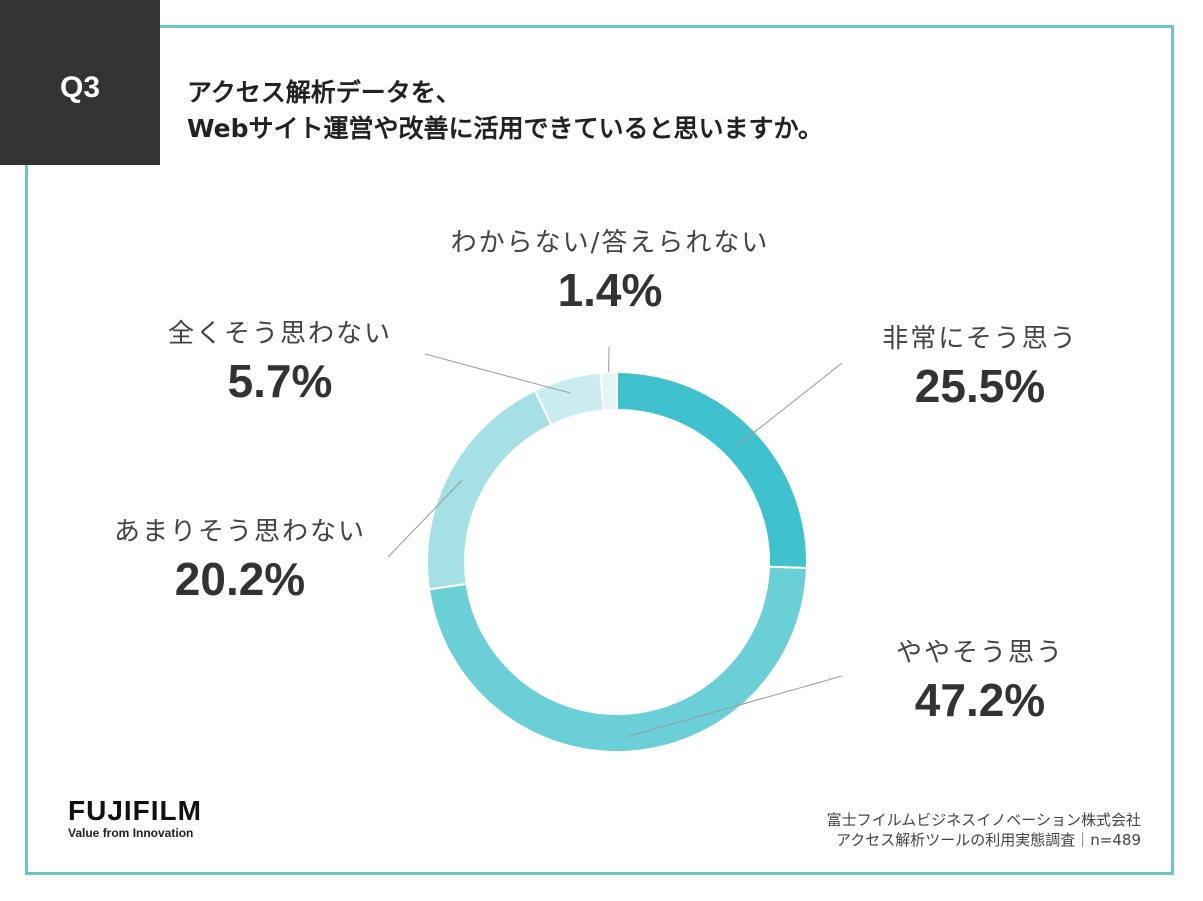 The height and width of the screenshot is (901, 1203). What do you see at coordinates (239, 532) in the screenshot?
I see `label-name: あまりそう思わない` at bounding box center [239, 532].